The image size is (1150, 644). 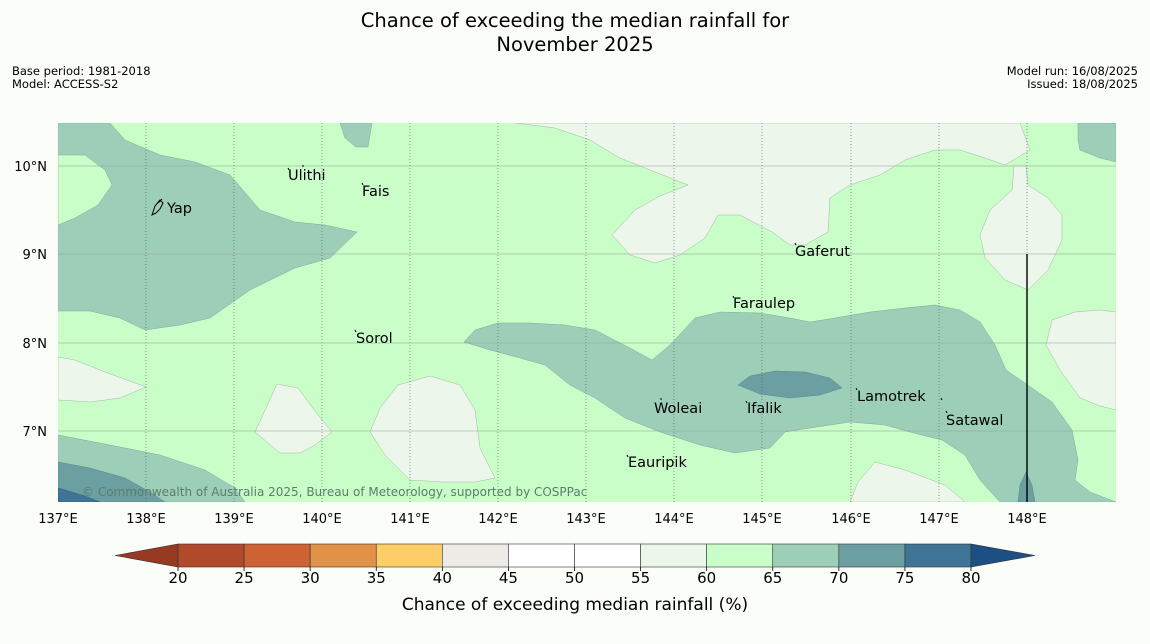 What do you see at coordinates (1080, 360) in the screenshot?
I see `contour-55-60-fareast` at bounding box center [1080, 360].